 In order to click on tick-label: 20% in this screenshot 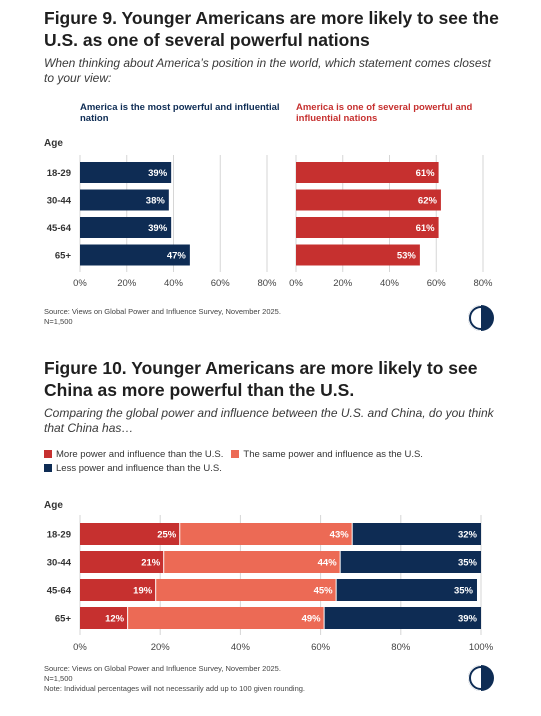, I will do `click(161, 647)`.